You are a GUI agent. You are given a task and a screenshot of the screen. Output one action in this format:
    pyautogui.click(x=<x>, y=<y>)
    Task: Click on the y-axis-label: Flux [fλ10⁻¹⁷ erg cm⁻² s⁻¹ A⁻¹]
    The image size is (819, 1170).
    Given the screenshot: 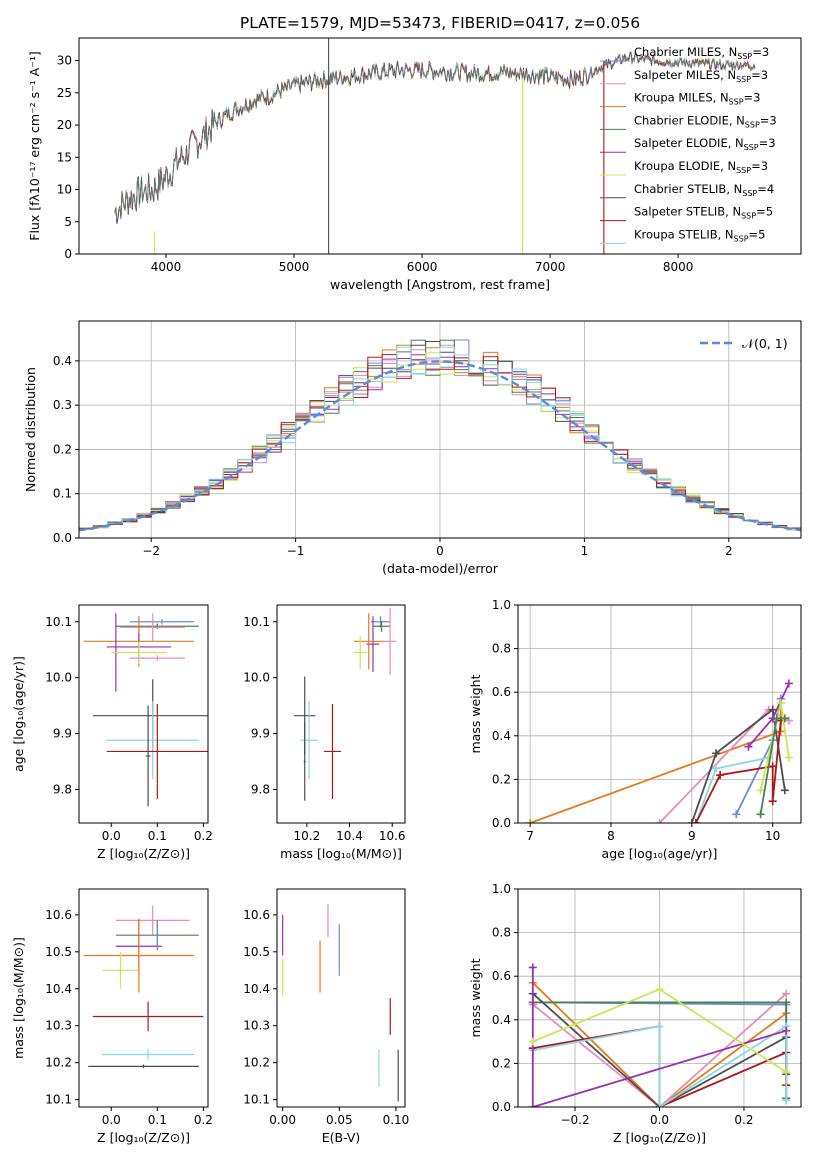 What is the action you would take?
    pyautogui.click(x=34, y=145)
    